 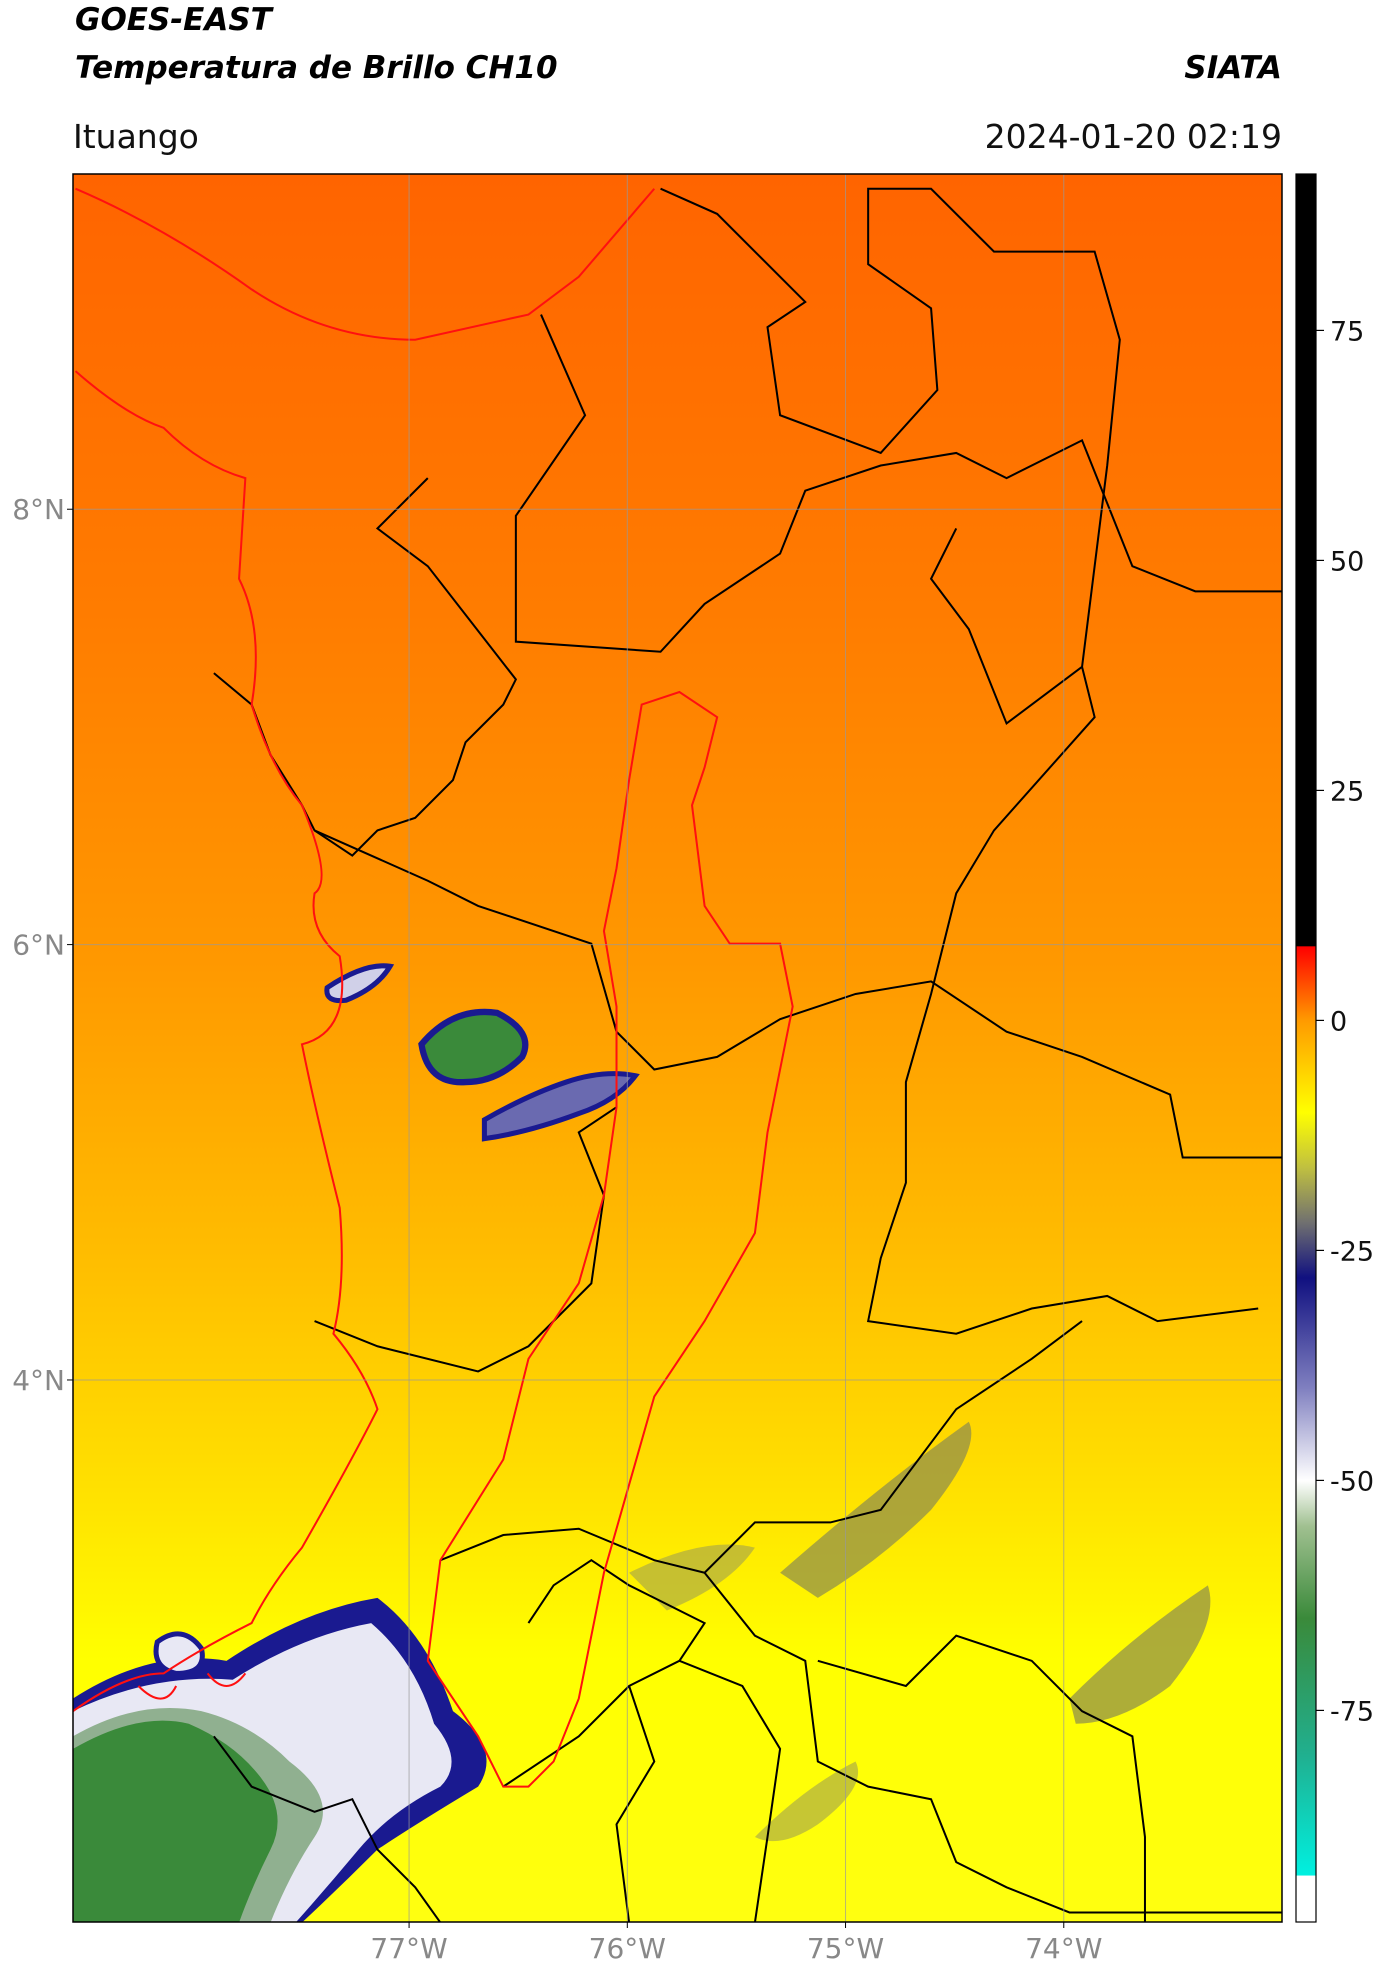 What do you see at coordinates (1306, 1048) in the screenshot?
I see `colorbar` at bounding box center [1306, 1048].